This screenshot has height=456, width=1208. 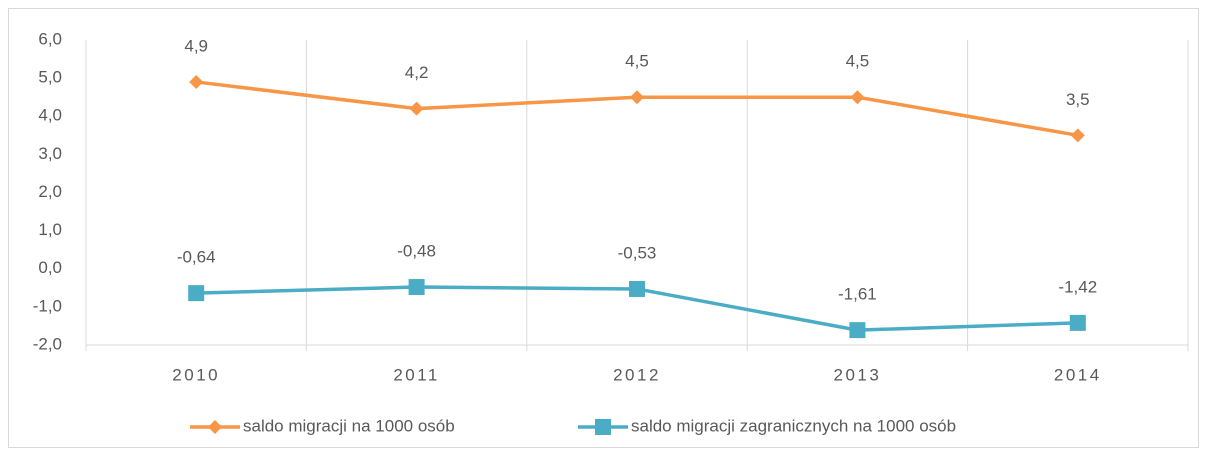 I want to click on y-tick-label: -2,0, so click(x=47, y=343).